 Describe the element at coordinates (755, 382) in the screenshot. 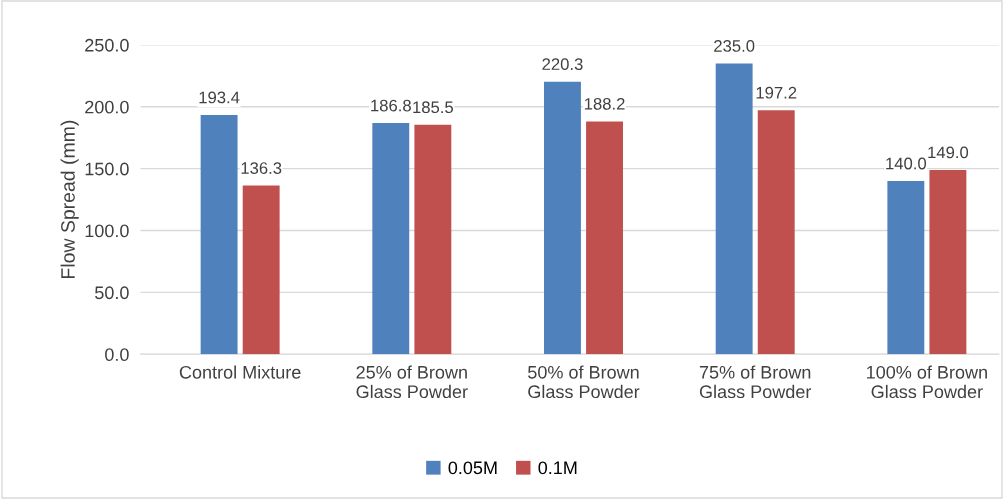

I see `x-tick-label: 75% of Brown Glass Powder` at that location.